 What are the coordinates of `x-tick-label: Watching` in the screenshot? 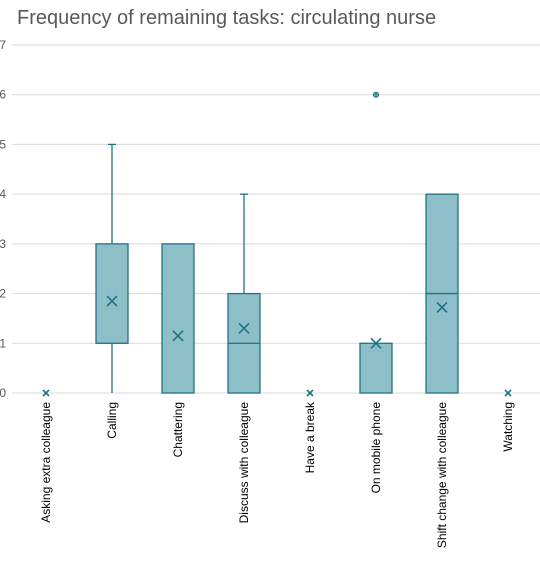 It's located at (508, 427).